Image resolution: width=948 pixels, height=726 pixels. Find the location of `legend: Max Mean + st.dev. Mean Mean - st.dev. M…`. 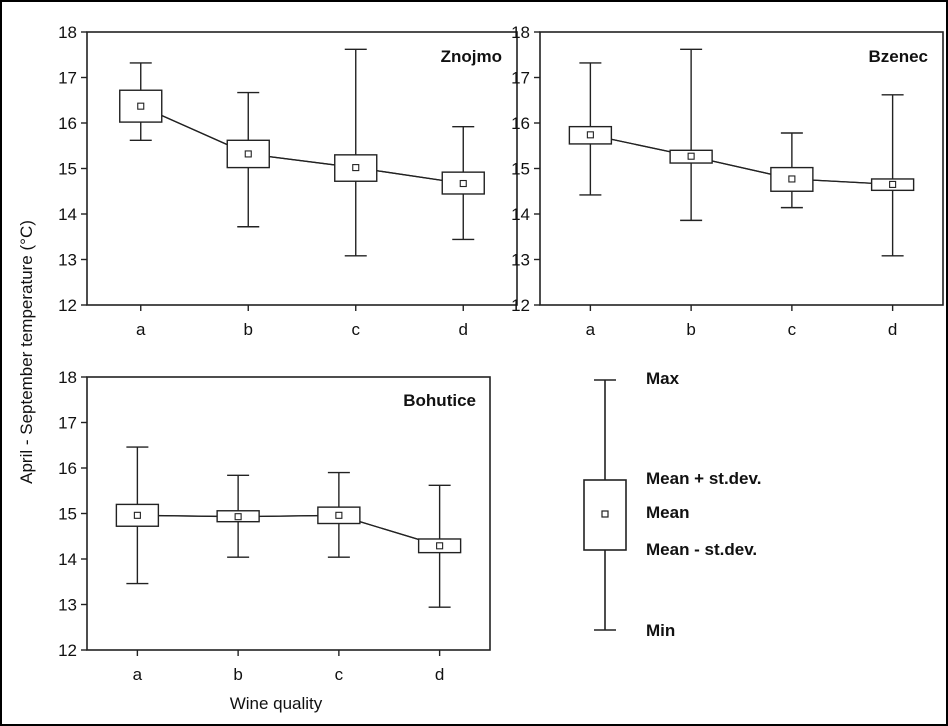

legend: Max Mean + st.dev. Mean Mean - st.dev. M… is located at coordinates (672, 504).